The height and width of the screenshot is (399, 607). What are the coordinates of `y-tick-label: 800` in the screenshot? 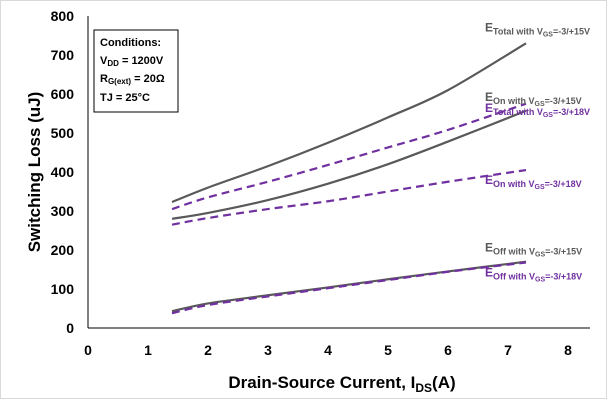 It's located at (63, 16).